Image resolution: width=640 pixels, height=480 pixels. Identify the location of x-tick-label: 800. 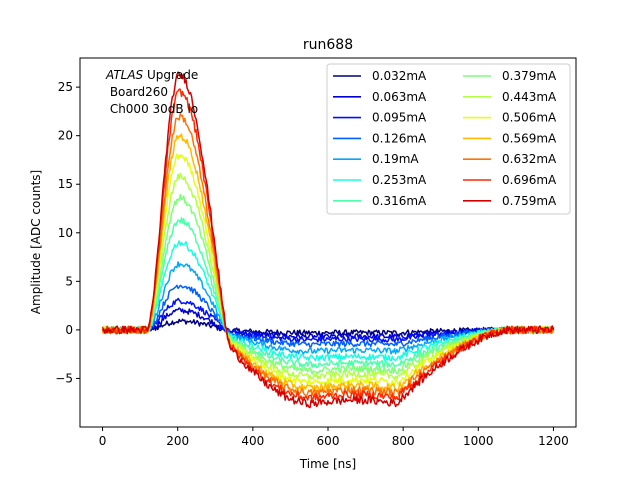
(403, 441).